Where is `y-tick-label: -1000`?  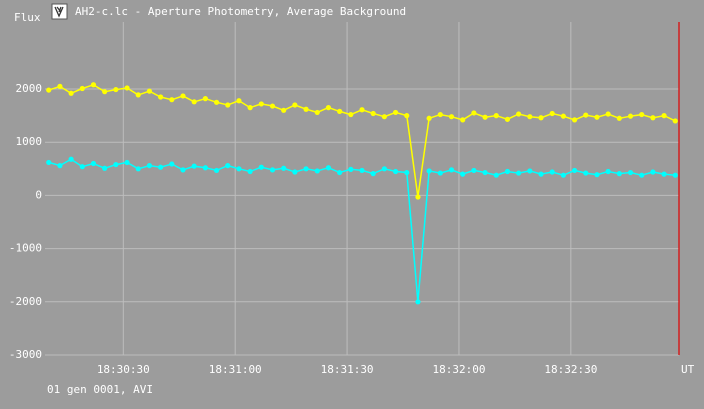 y-tick-label: -1000 is located at coordinates (25, 248).